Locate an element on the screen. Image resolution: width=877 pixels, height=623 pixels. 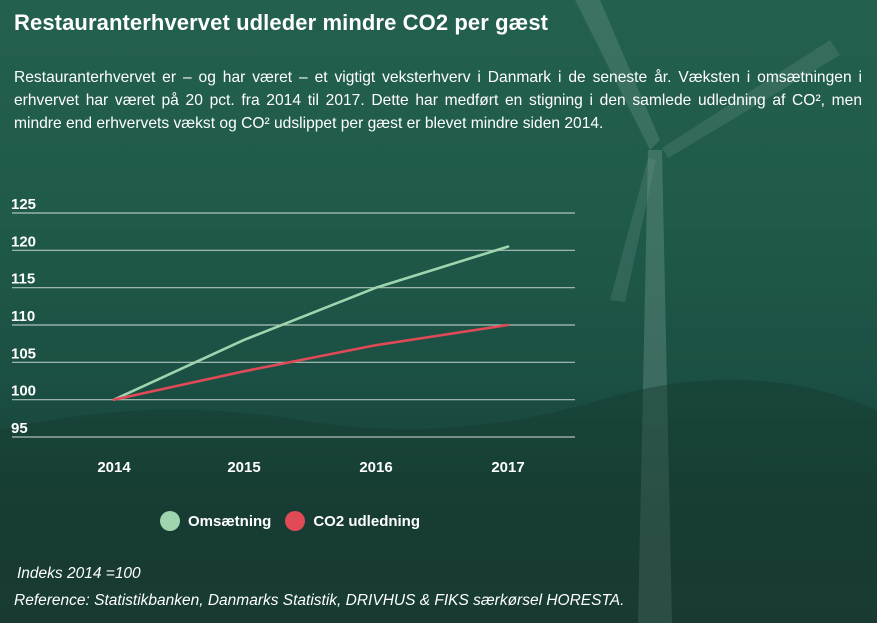
turbine-blade-right is located at coordinates (751, 99).